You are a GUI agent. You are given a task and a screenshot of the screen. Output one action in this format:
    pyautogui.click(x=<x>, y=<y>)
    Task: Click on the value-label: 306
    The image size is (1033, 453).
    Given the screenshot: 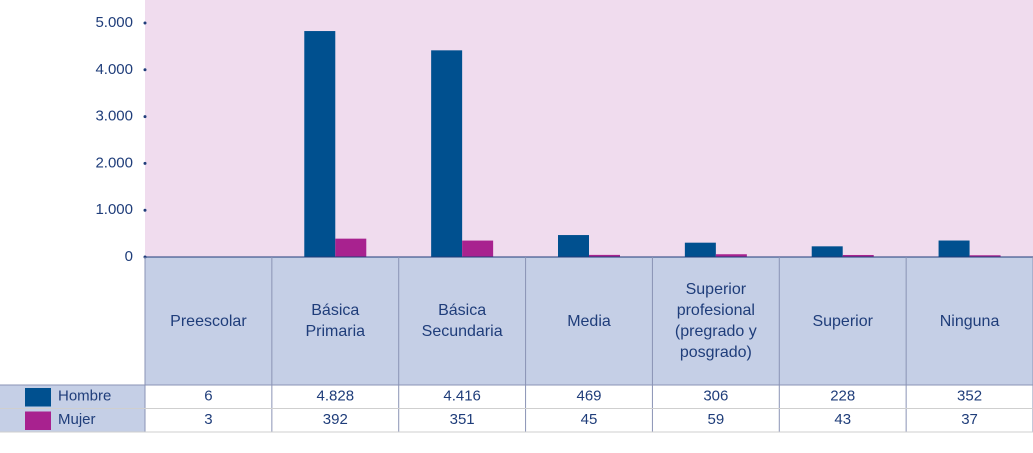 What is the action you would take?
    pyautogui.click(x=715, y=396)
    